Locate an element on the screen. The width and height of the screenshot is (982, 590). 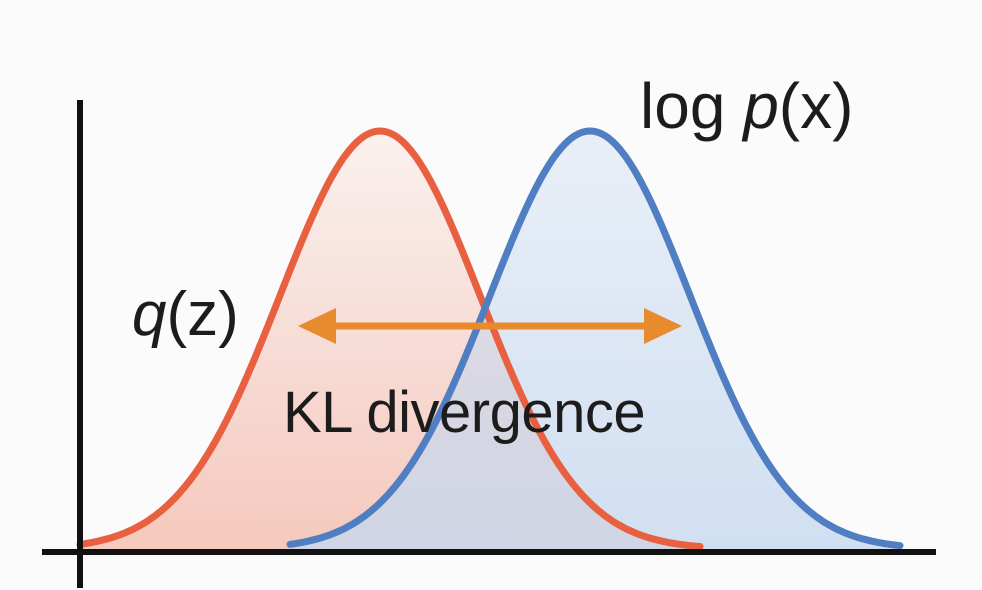
kl-divergence-label: KL divergence is located at coordinates (464, 412).